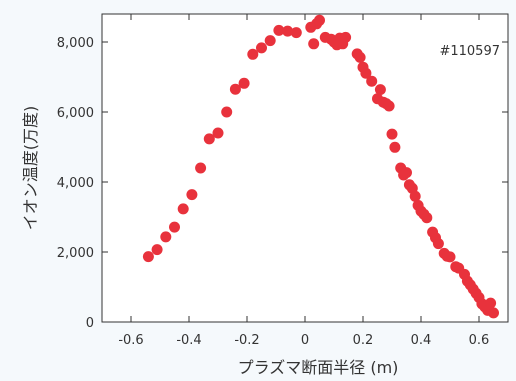 The width and height of the screenshot is (516, 381). I want to click on x-tick-label: -0.2, so click(246, 340).